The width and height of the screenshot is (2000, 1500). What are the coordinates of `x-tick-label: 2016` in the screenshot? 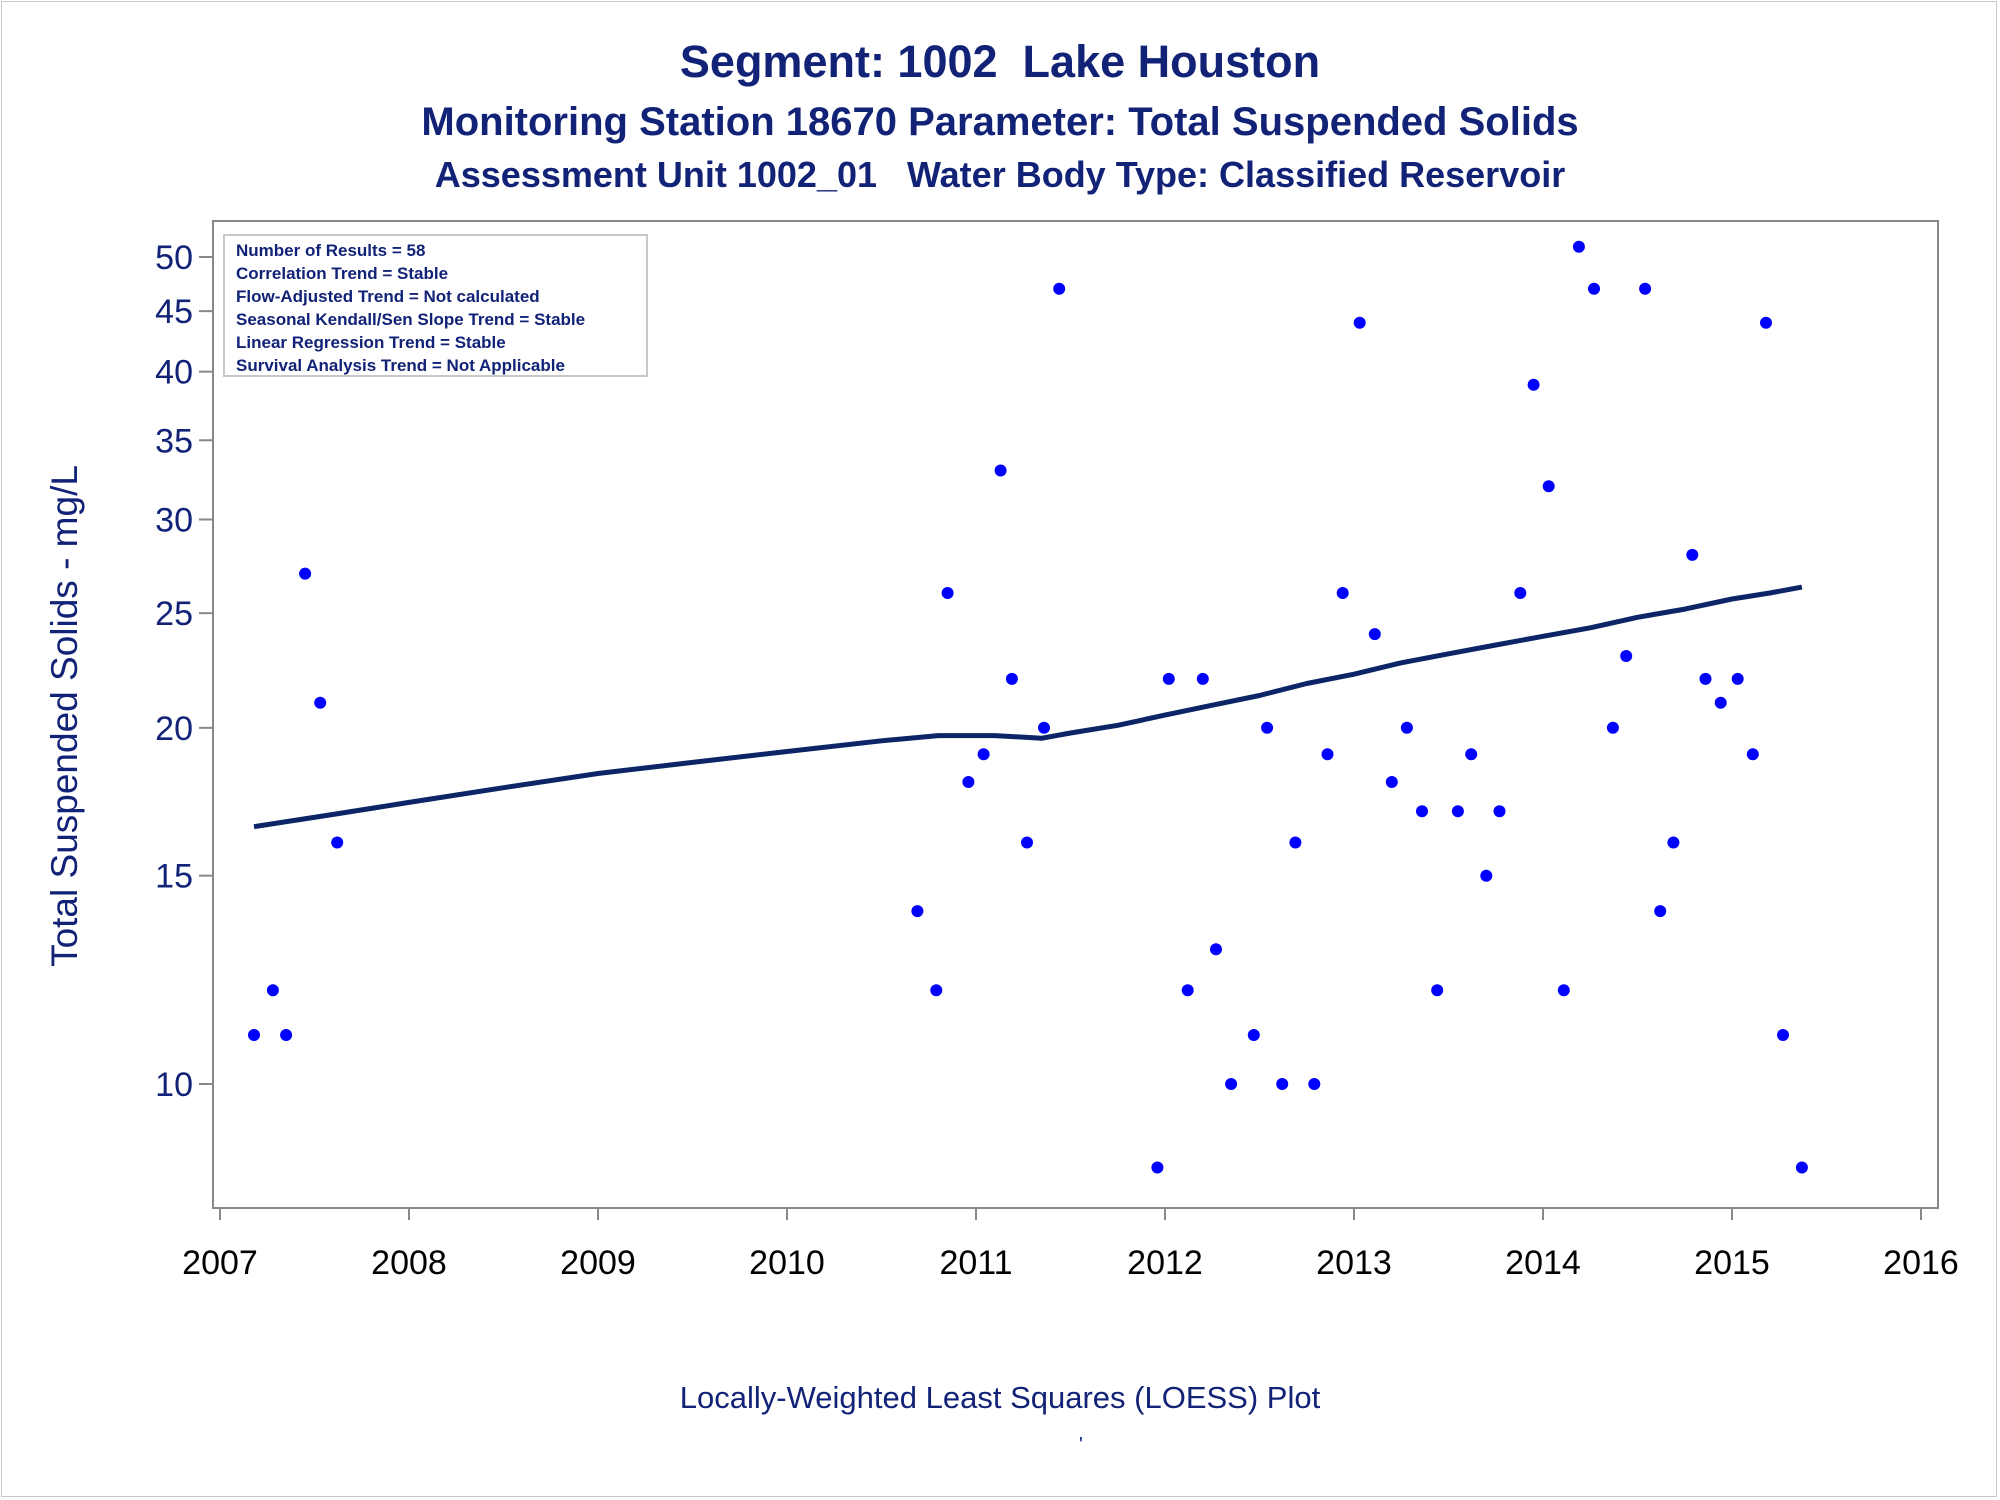 It's located at (1921, 1263).